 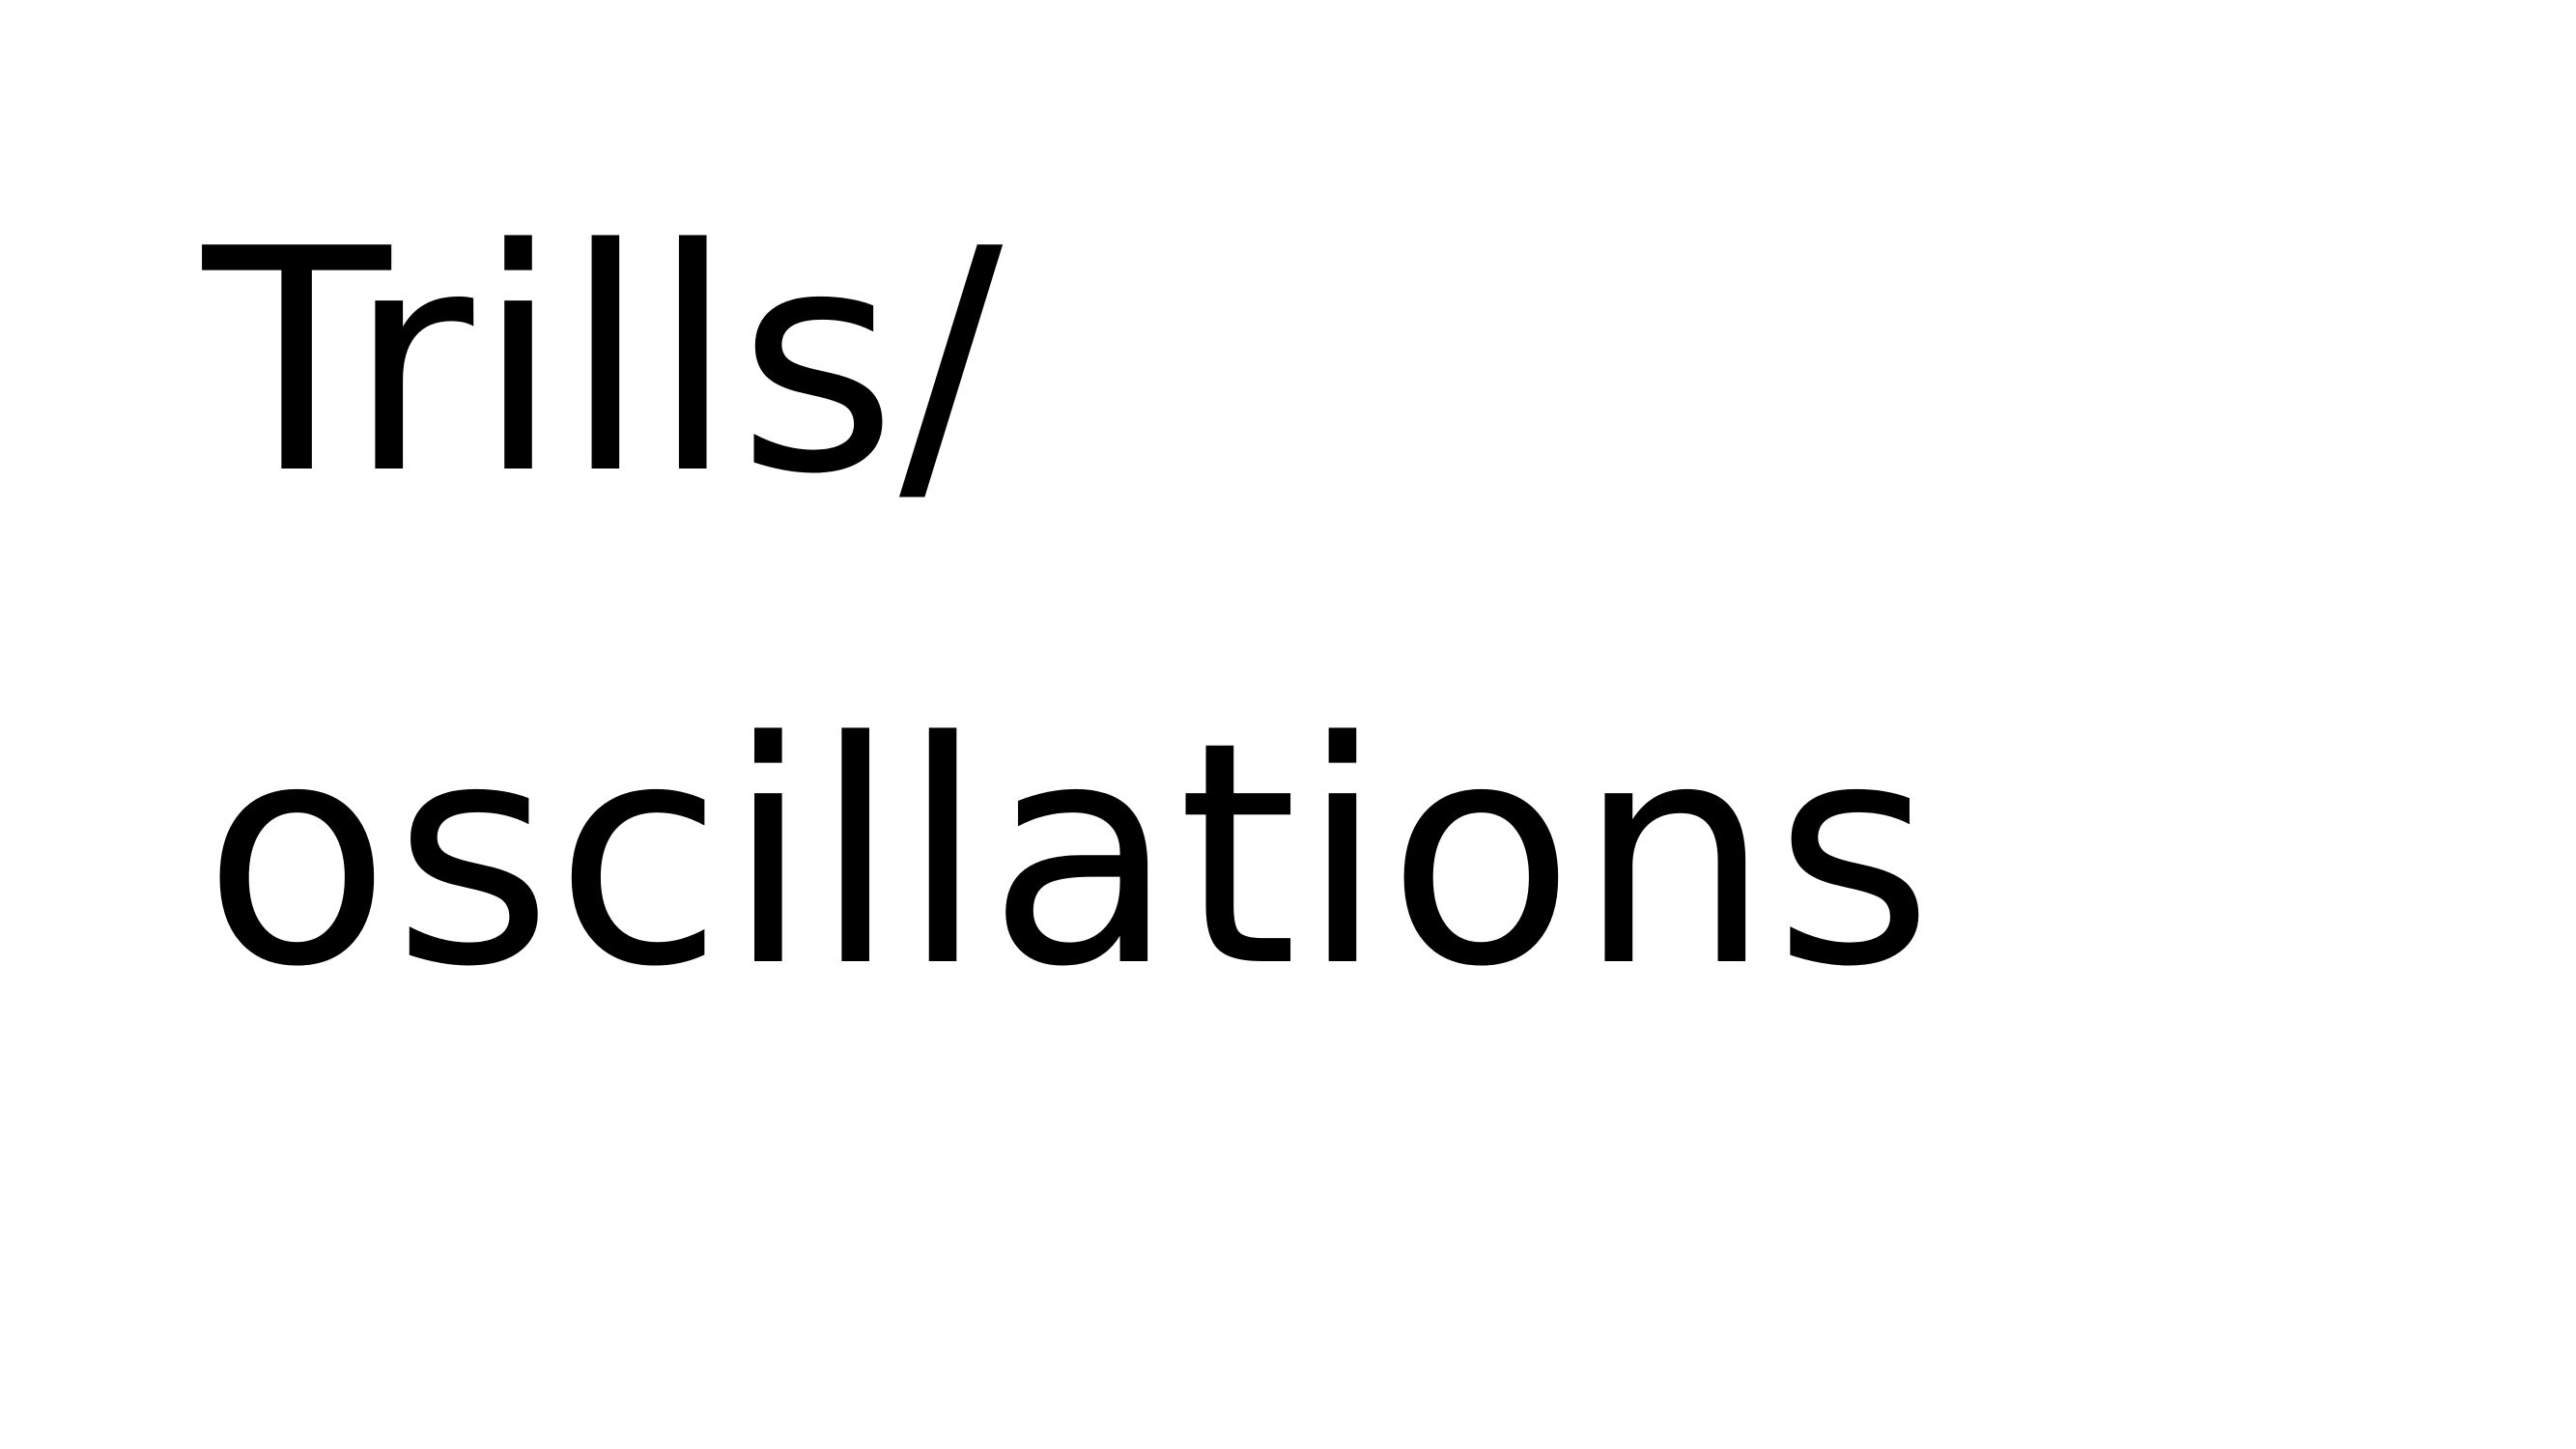 What do you see at coordinates (604, 362) in the screenshot?
I see `title-line-1: Trills/` at bounding box center [604, 362].